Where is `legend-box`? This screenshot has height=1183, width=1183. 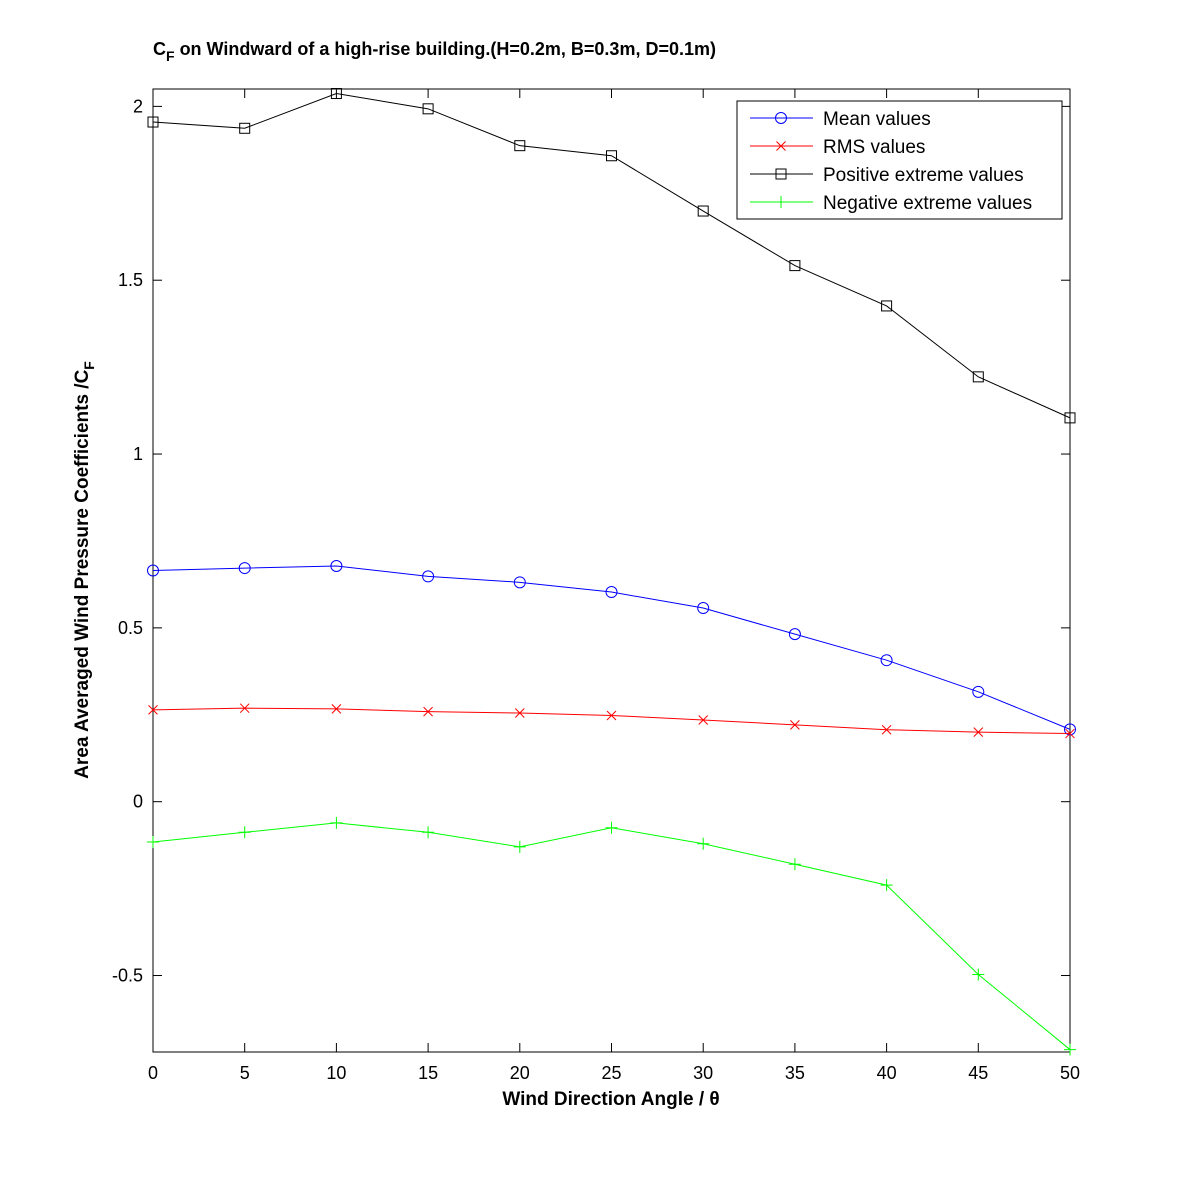 legend-box is located at coordinates (899, 160).